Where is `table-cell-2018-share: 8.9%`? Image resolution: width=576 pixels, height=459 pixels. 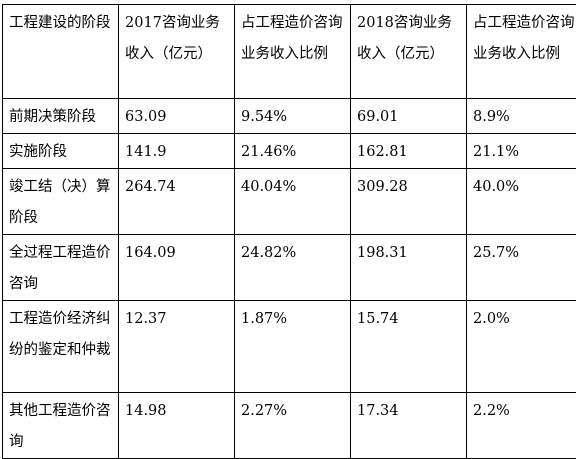
table-cell-2018-share: 8.9% is located at coordinates (521, 116).